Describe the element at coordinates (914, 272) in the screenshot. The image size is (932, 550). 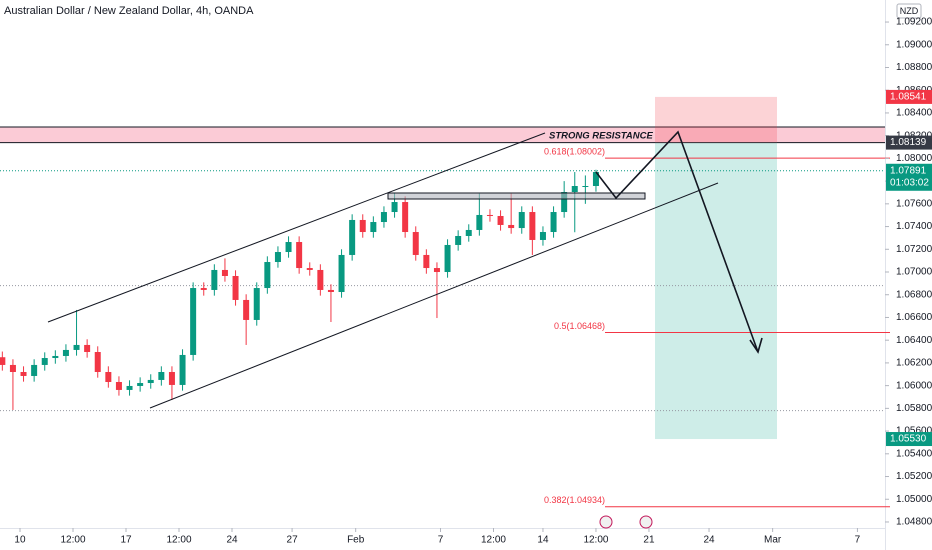
I see `y-tick-label: 1.07000` at that location.